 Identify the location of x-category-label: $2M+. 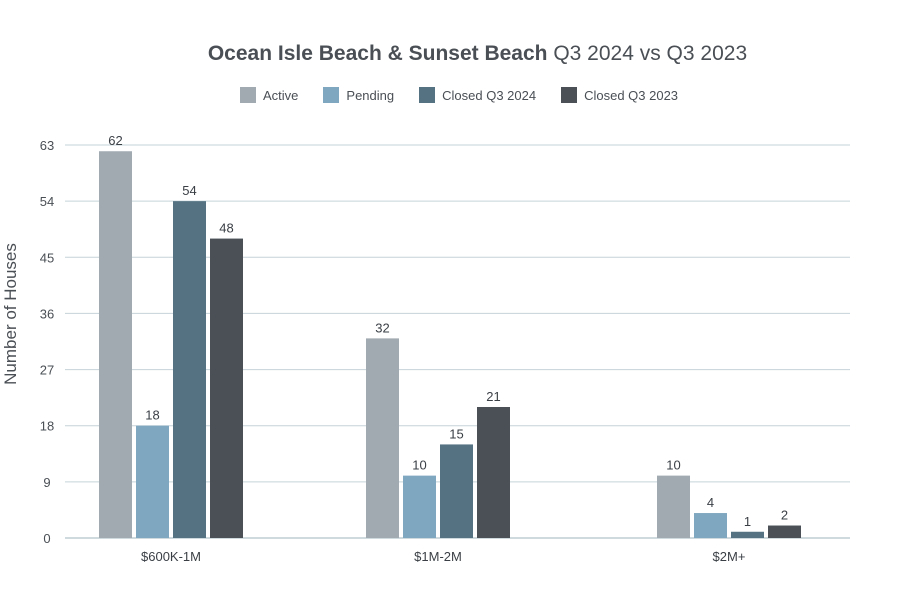
(729, 556).